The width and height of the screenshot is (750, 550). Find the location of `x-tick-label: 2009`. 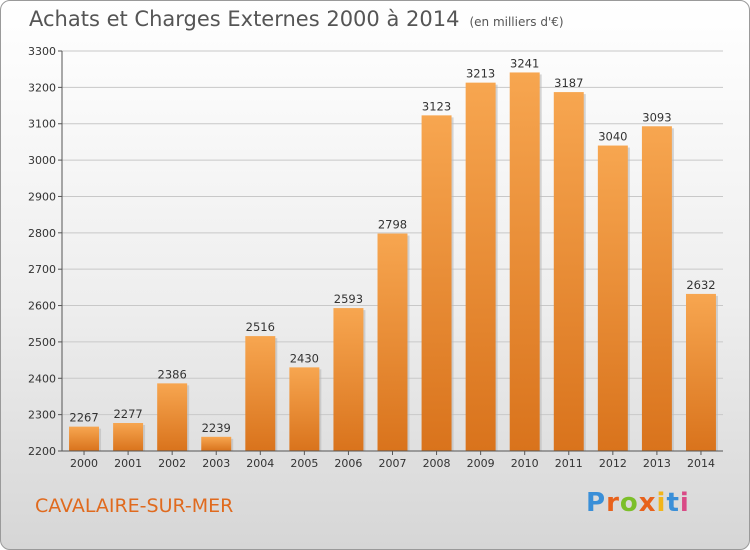

x-tick-label: 2009 is located at coordinates (481, 463).